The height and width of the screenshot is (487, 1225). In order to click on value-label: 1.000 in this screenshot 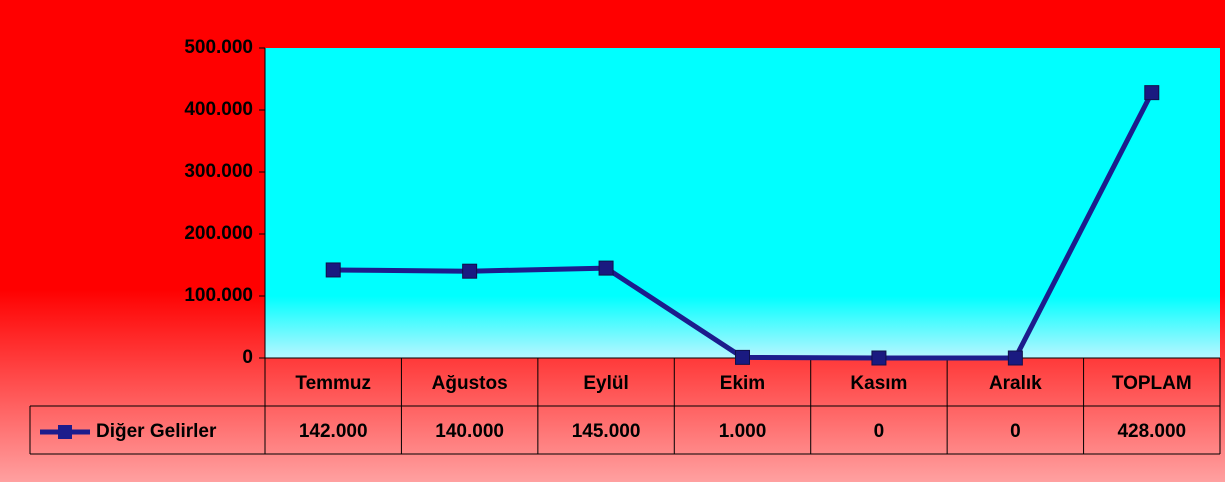, I will do `click(743, 431)`.